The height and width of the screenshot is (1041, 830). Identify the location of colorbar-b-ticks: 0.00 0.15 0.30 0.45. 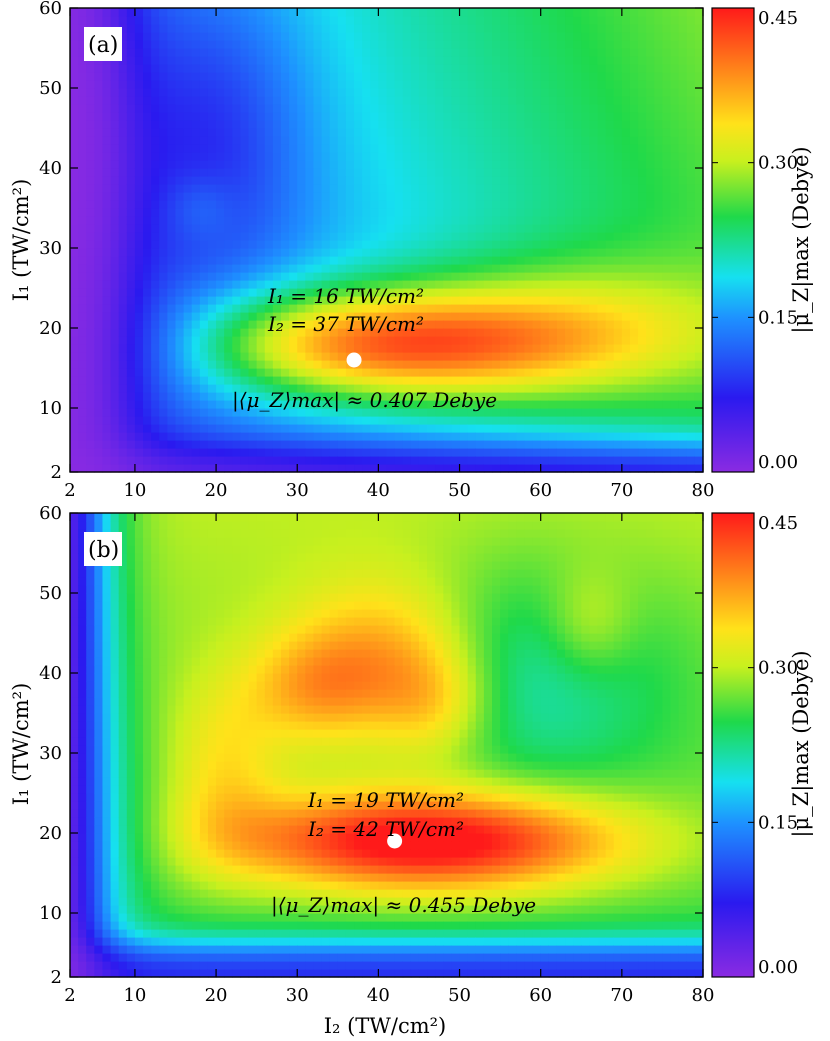
(755, 745).